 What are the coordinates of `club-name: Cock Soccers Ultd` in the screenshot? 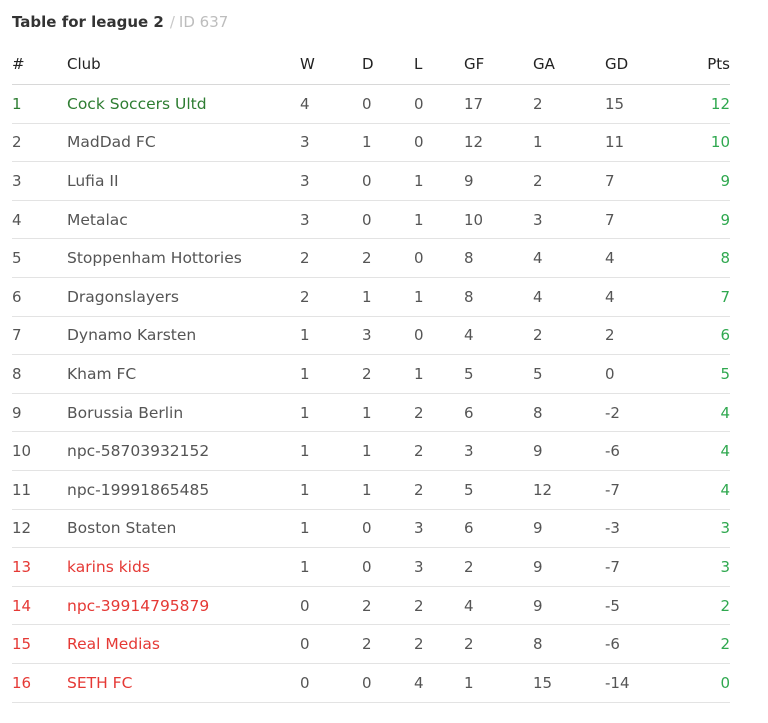 It's located at (183, 104).